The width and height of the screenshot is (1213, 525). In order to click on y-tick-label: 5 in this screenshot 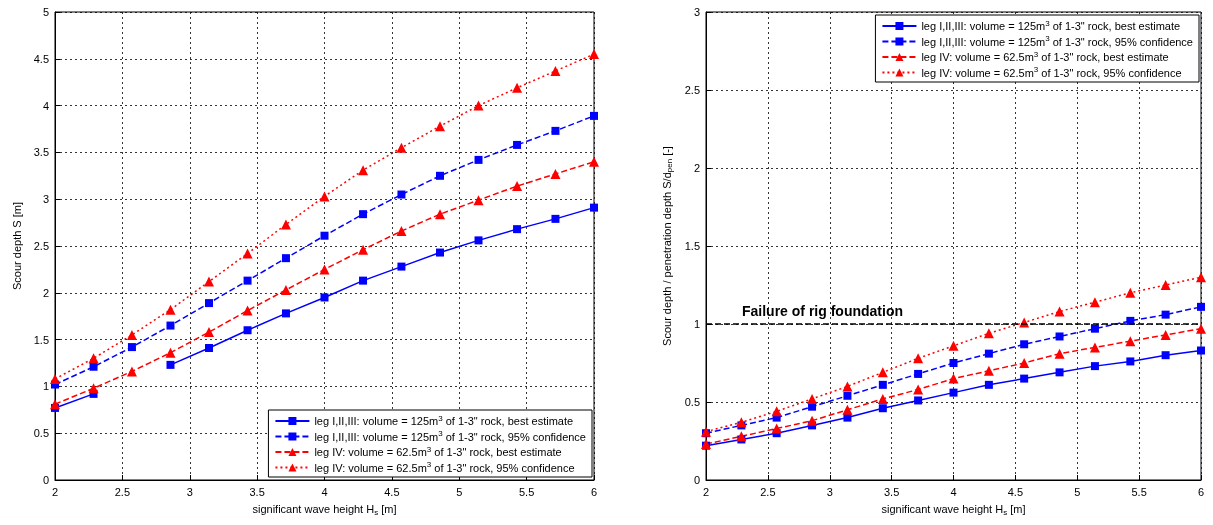, I will do `click(45, 12)`.